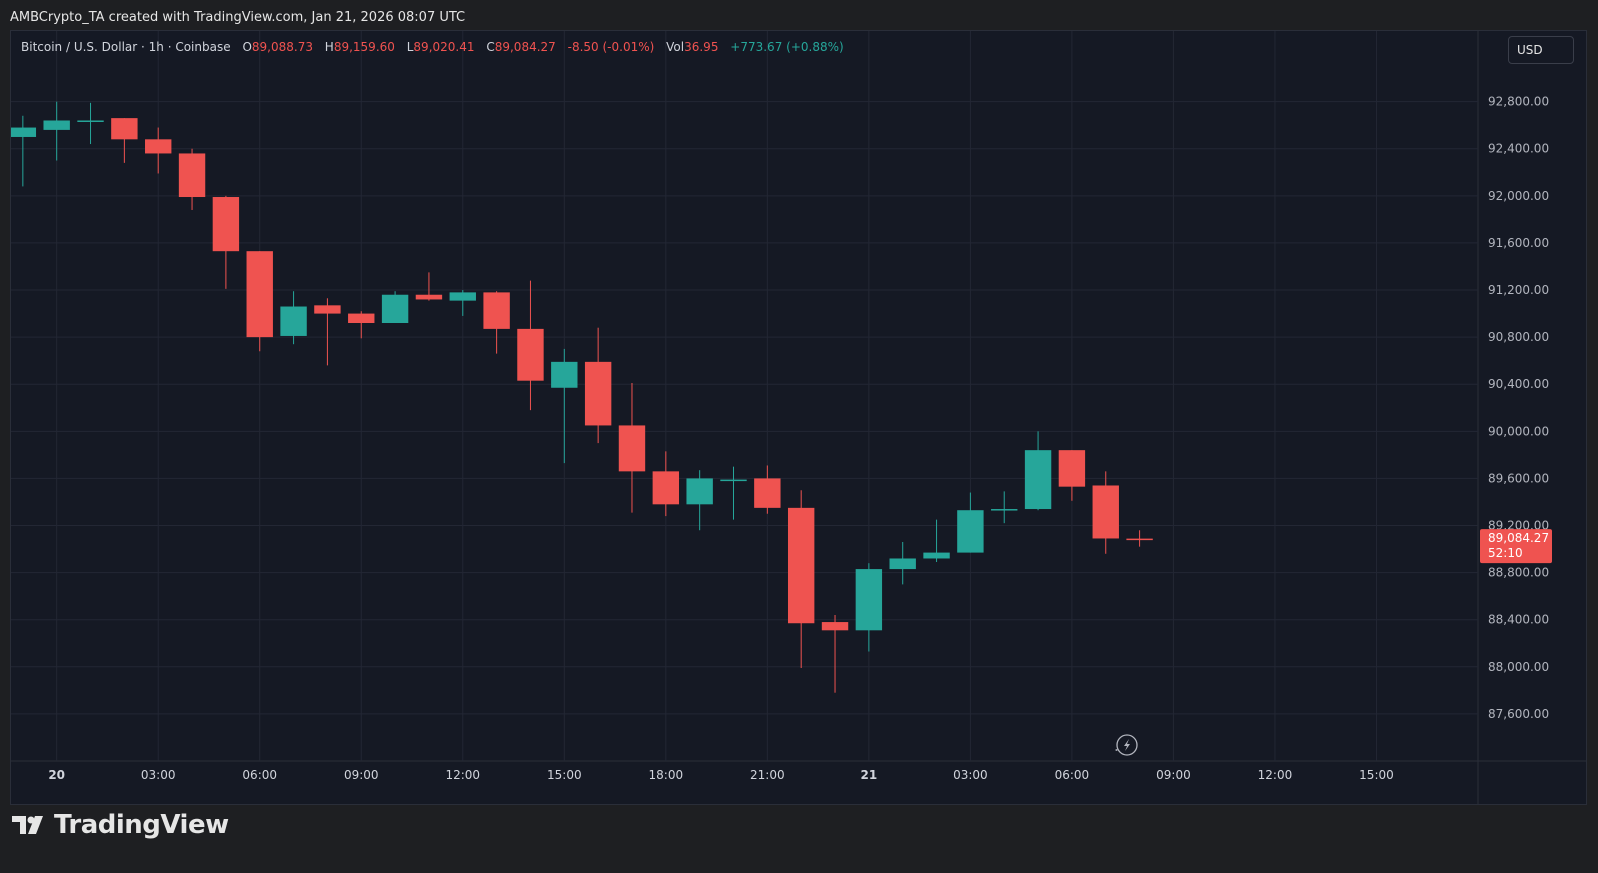 Image resolution: width=1598 pixels, height=873 pixels. What do you see at coordinates (1541, 50) in the screenshot?
I see `currency-button: USD` at bounding box center [1541, 50].